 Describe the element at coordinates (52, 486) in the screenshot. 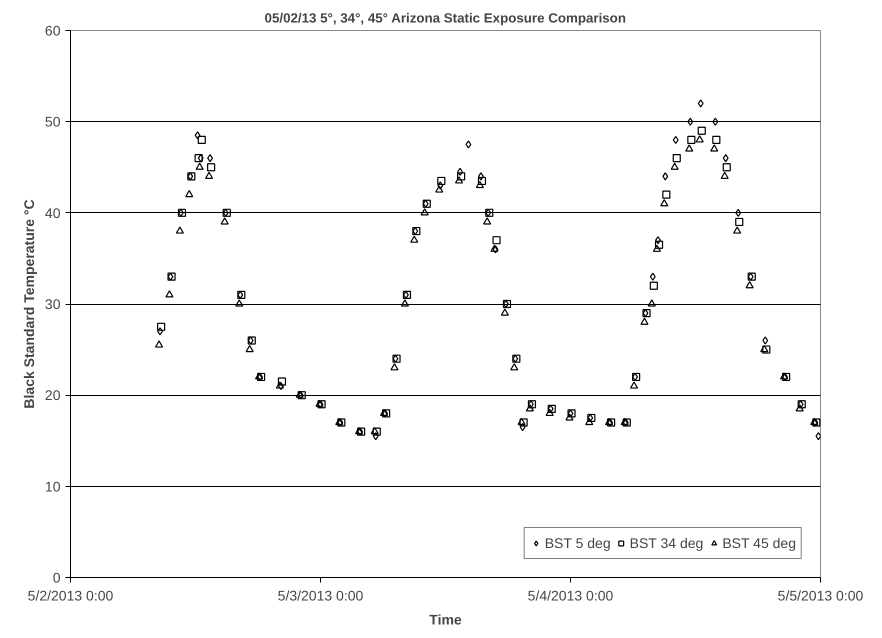

I see `y-tick-label: 10` at that location.